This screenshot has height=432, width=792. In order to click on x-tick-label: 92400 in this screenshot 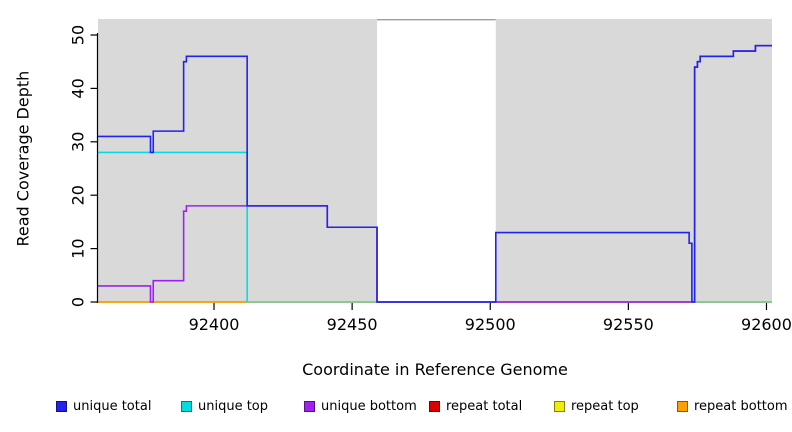, I will do `click(214, 324)`.